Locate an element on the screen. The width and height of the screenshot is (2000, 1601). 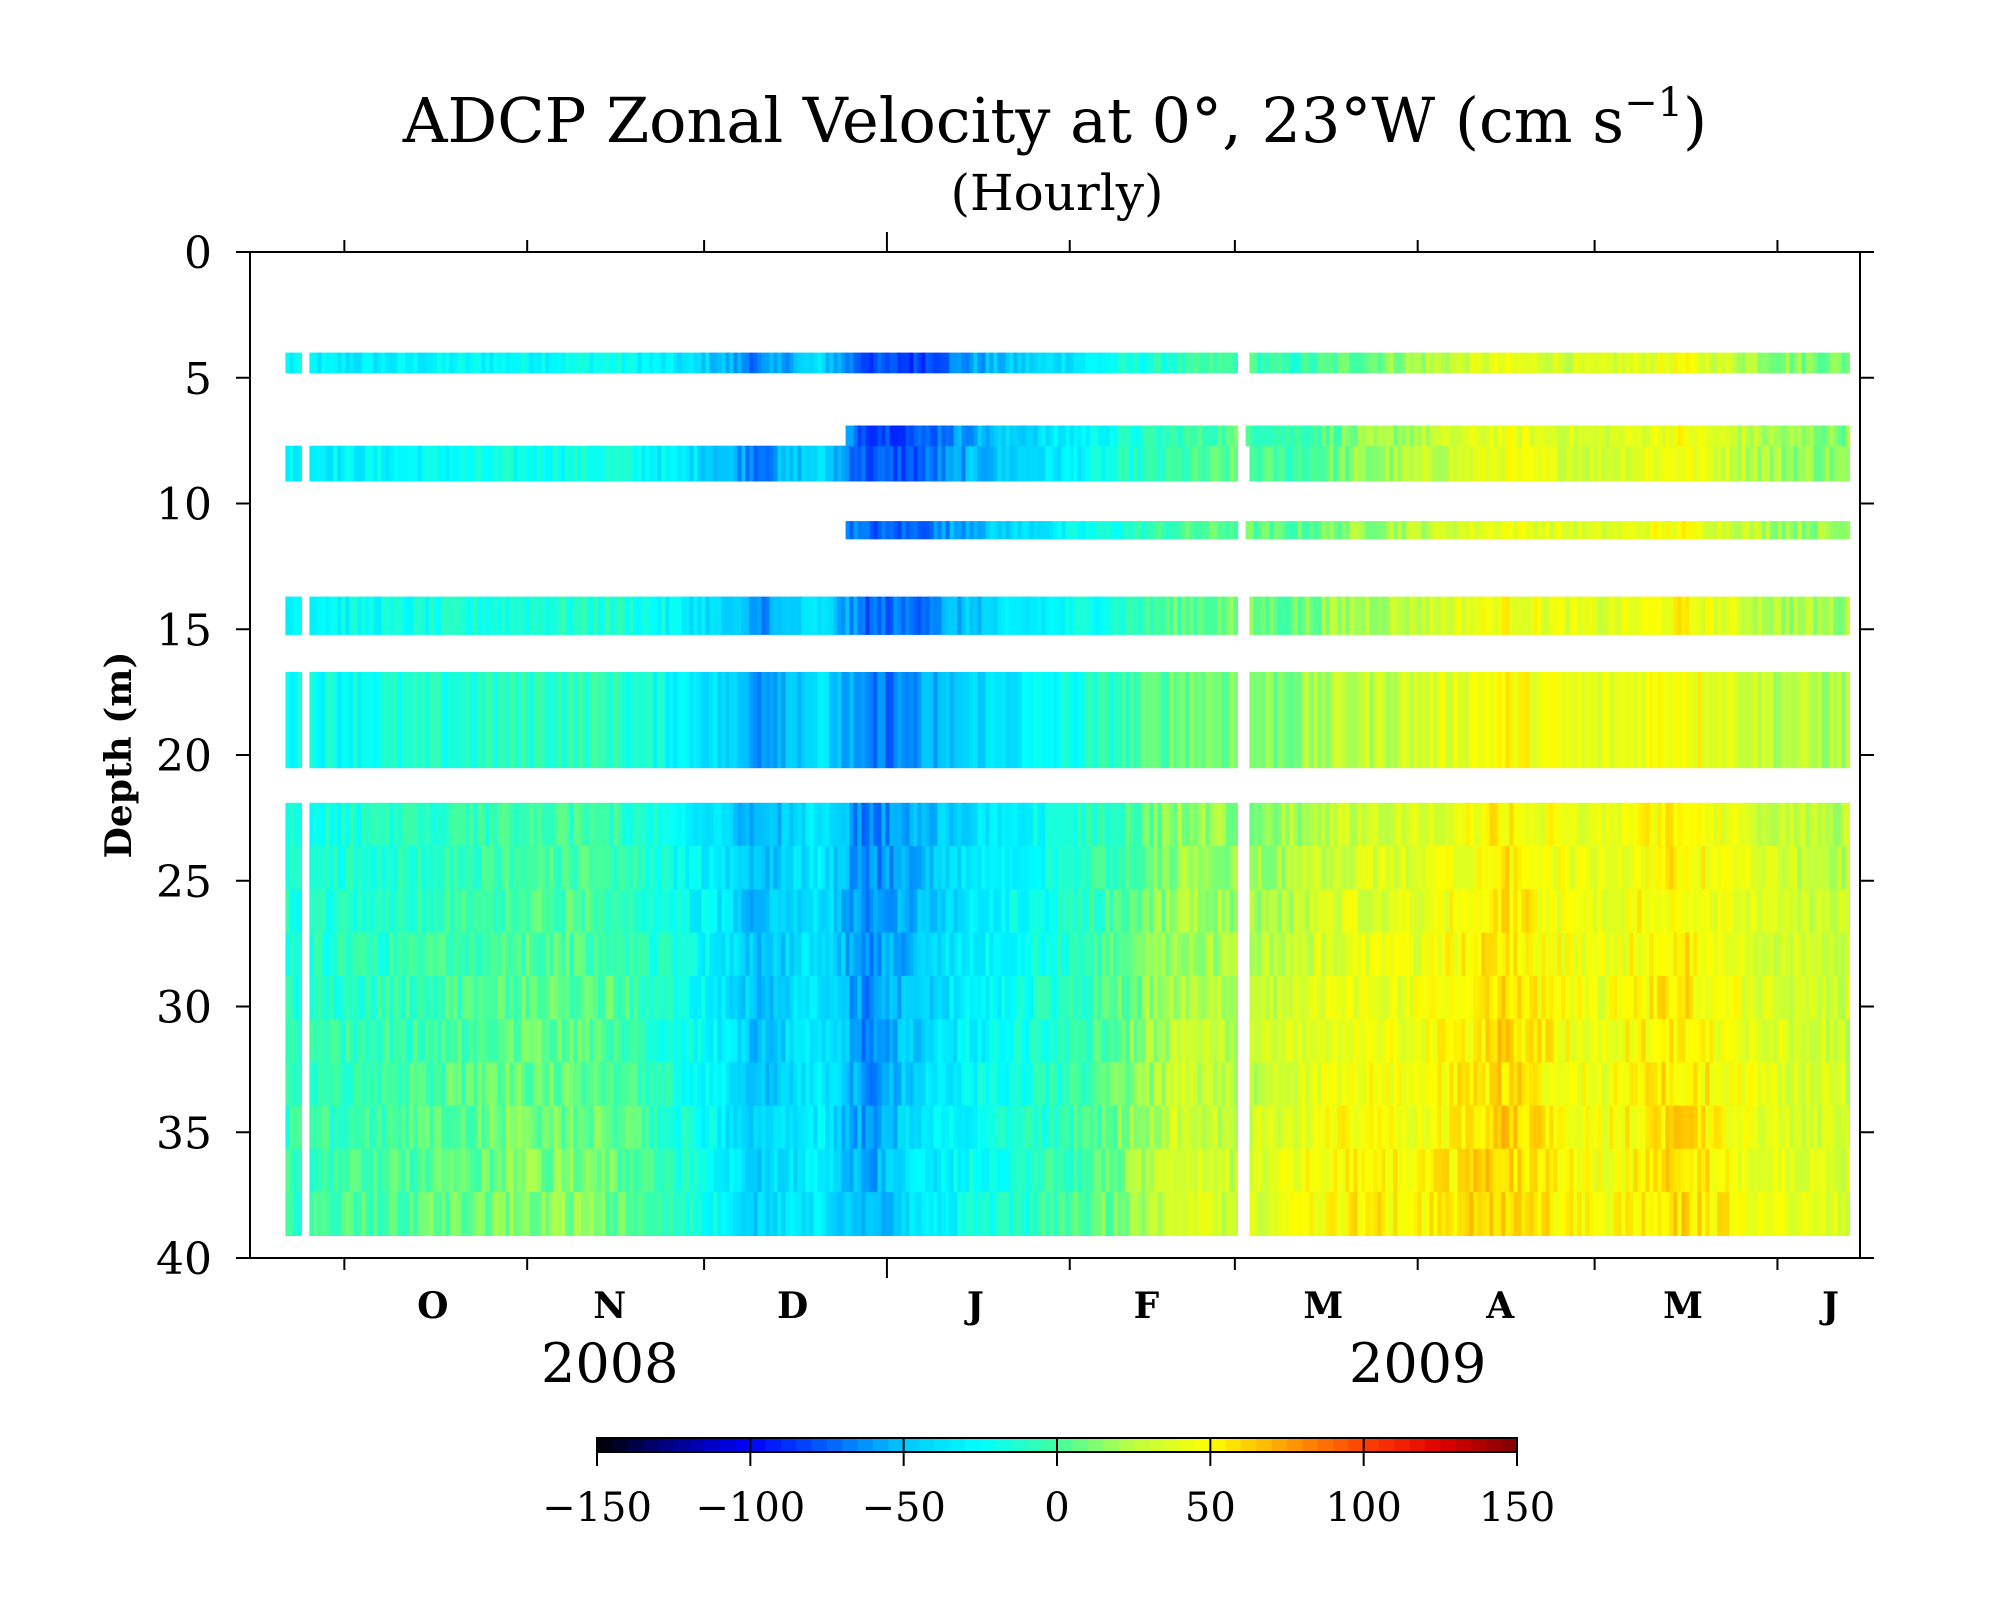
chart-title-superscript: −1 is located at coordinates (1653, 103).